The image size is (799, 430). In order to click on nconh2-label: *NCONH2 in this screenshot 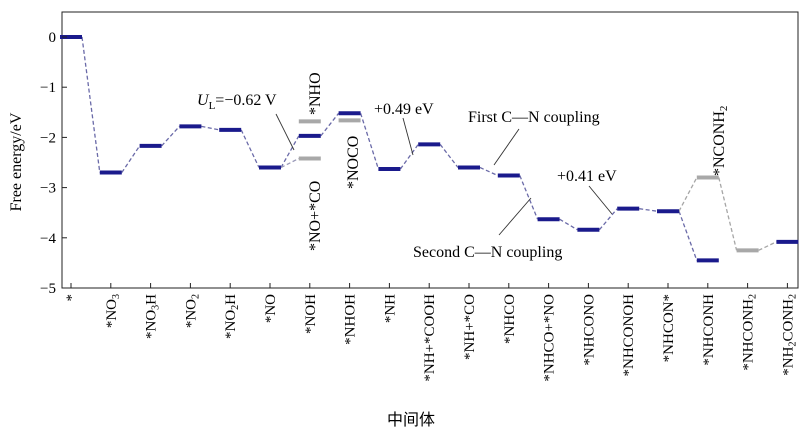, I will do `click(720, 141)`.